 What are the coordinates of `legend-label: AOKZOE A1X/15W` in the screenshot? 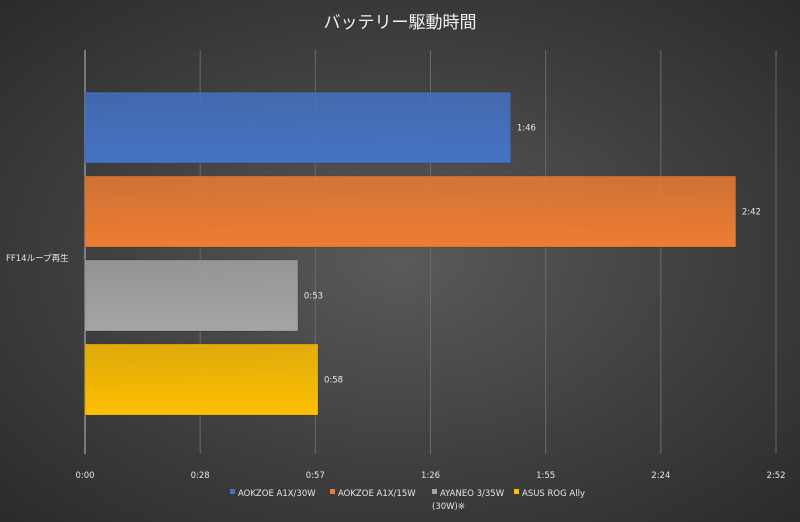 It's located at (377, 494).